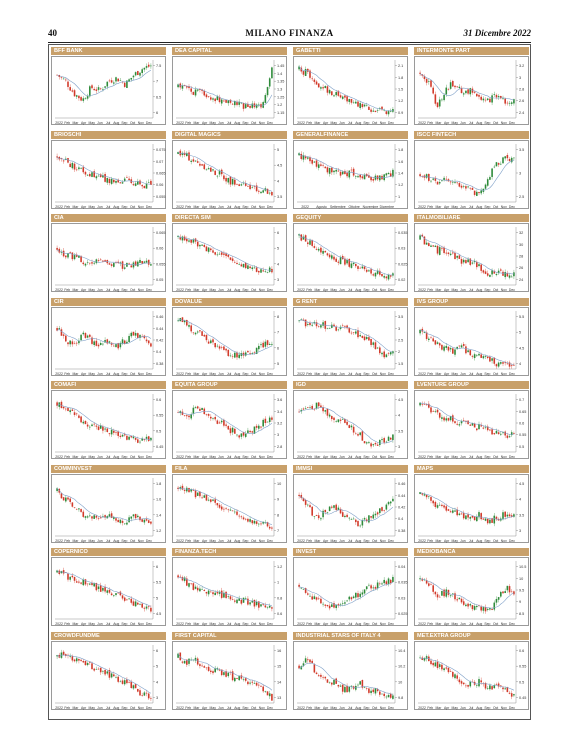  I want to click on x-tick-label: Dec, so click(149, 457).